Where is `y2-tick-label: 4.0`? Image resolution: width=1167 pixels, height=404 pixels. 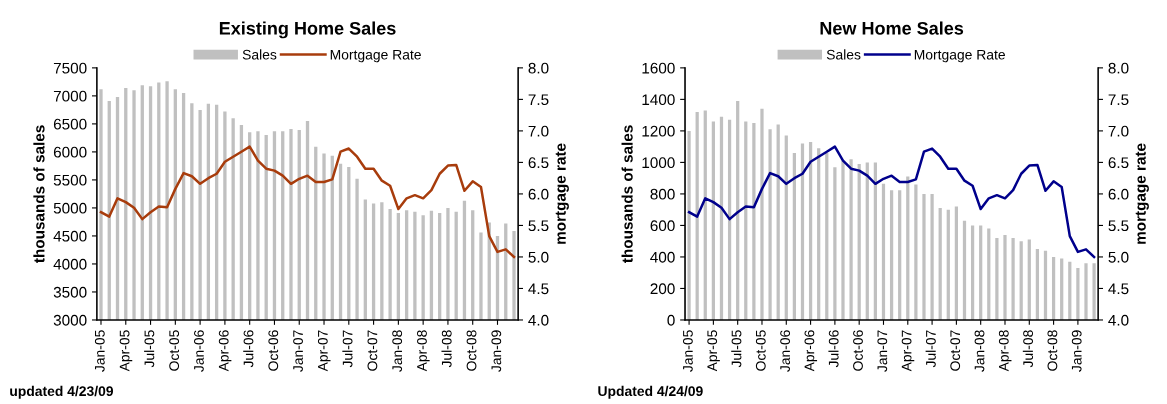 y2-tick-label: 4.0 is located at coordinates (1118, 320).